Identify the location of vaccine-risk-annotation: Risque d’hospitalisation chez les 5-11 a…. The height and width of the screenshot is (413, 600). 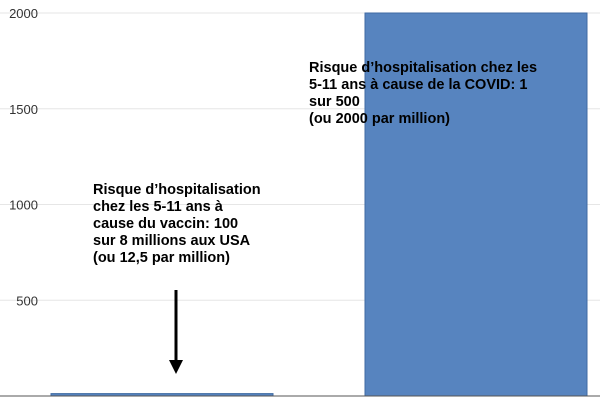
(177, 224).